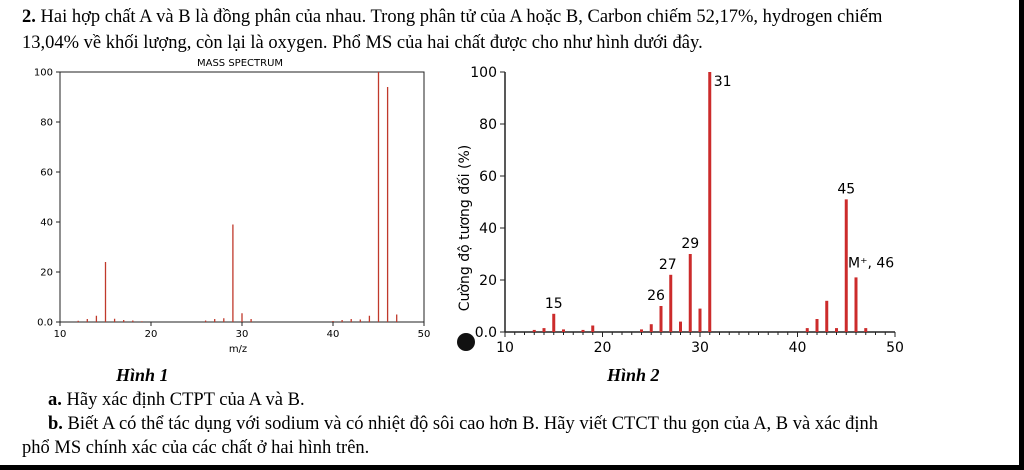  What do you see at coordinates (464, 228) in the screenshot?
I see `chart-2-ylabel: Cường độ tương đối (%)` at bounding box center [464, 228].